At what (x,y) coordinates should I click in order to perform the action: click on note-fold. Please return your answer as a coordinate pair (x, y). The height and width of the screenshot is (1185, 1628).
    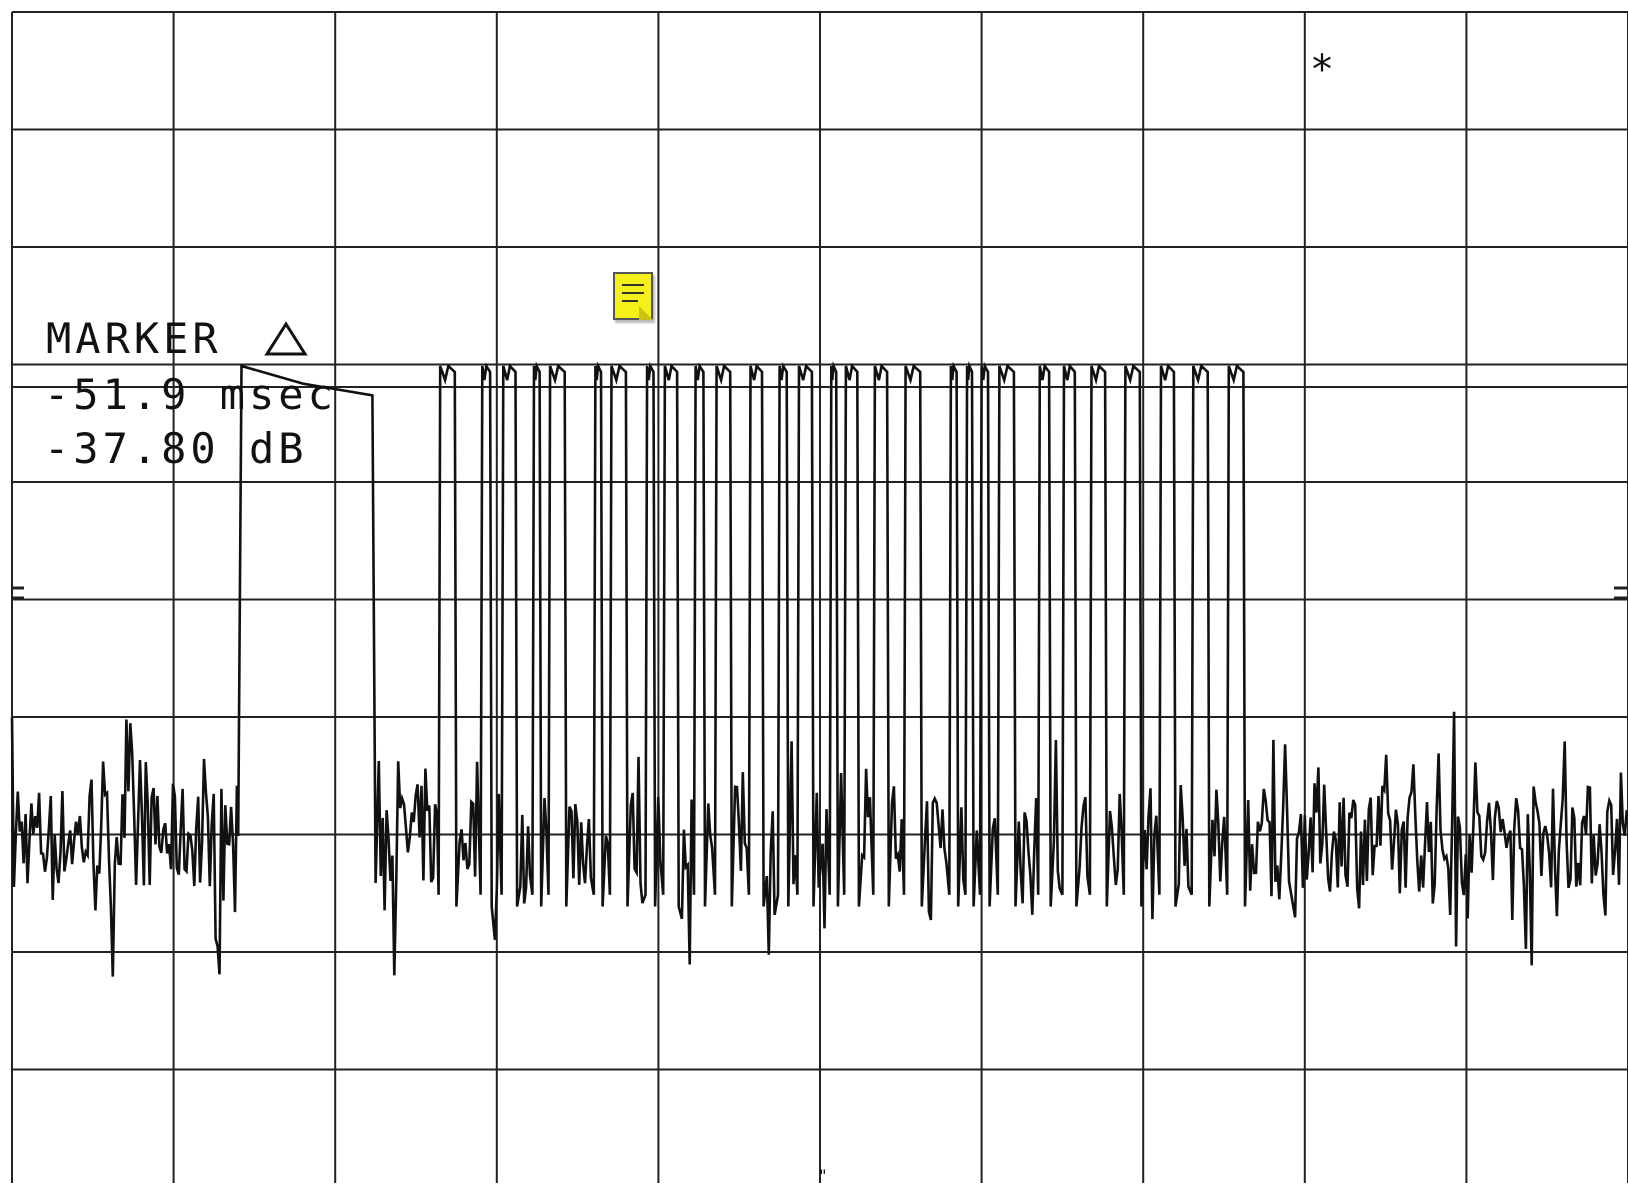
    Looking at the image, I should click on (646, 313).